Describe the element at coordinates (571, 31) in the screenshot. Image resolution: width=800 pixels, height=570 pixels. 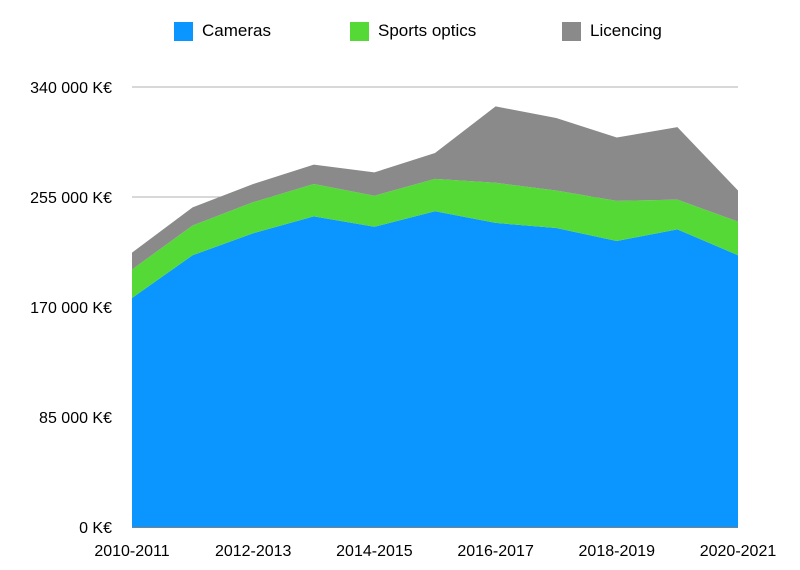
I see `legend-swatch-licencing` at that location.